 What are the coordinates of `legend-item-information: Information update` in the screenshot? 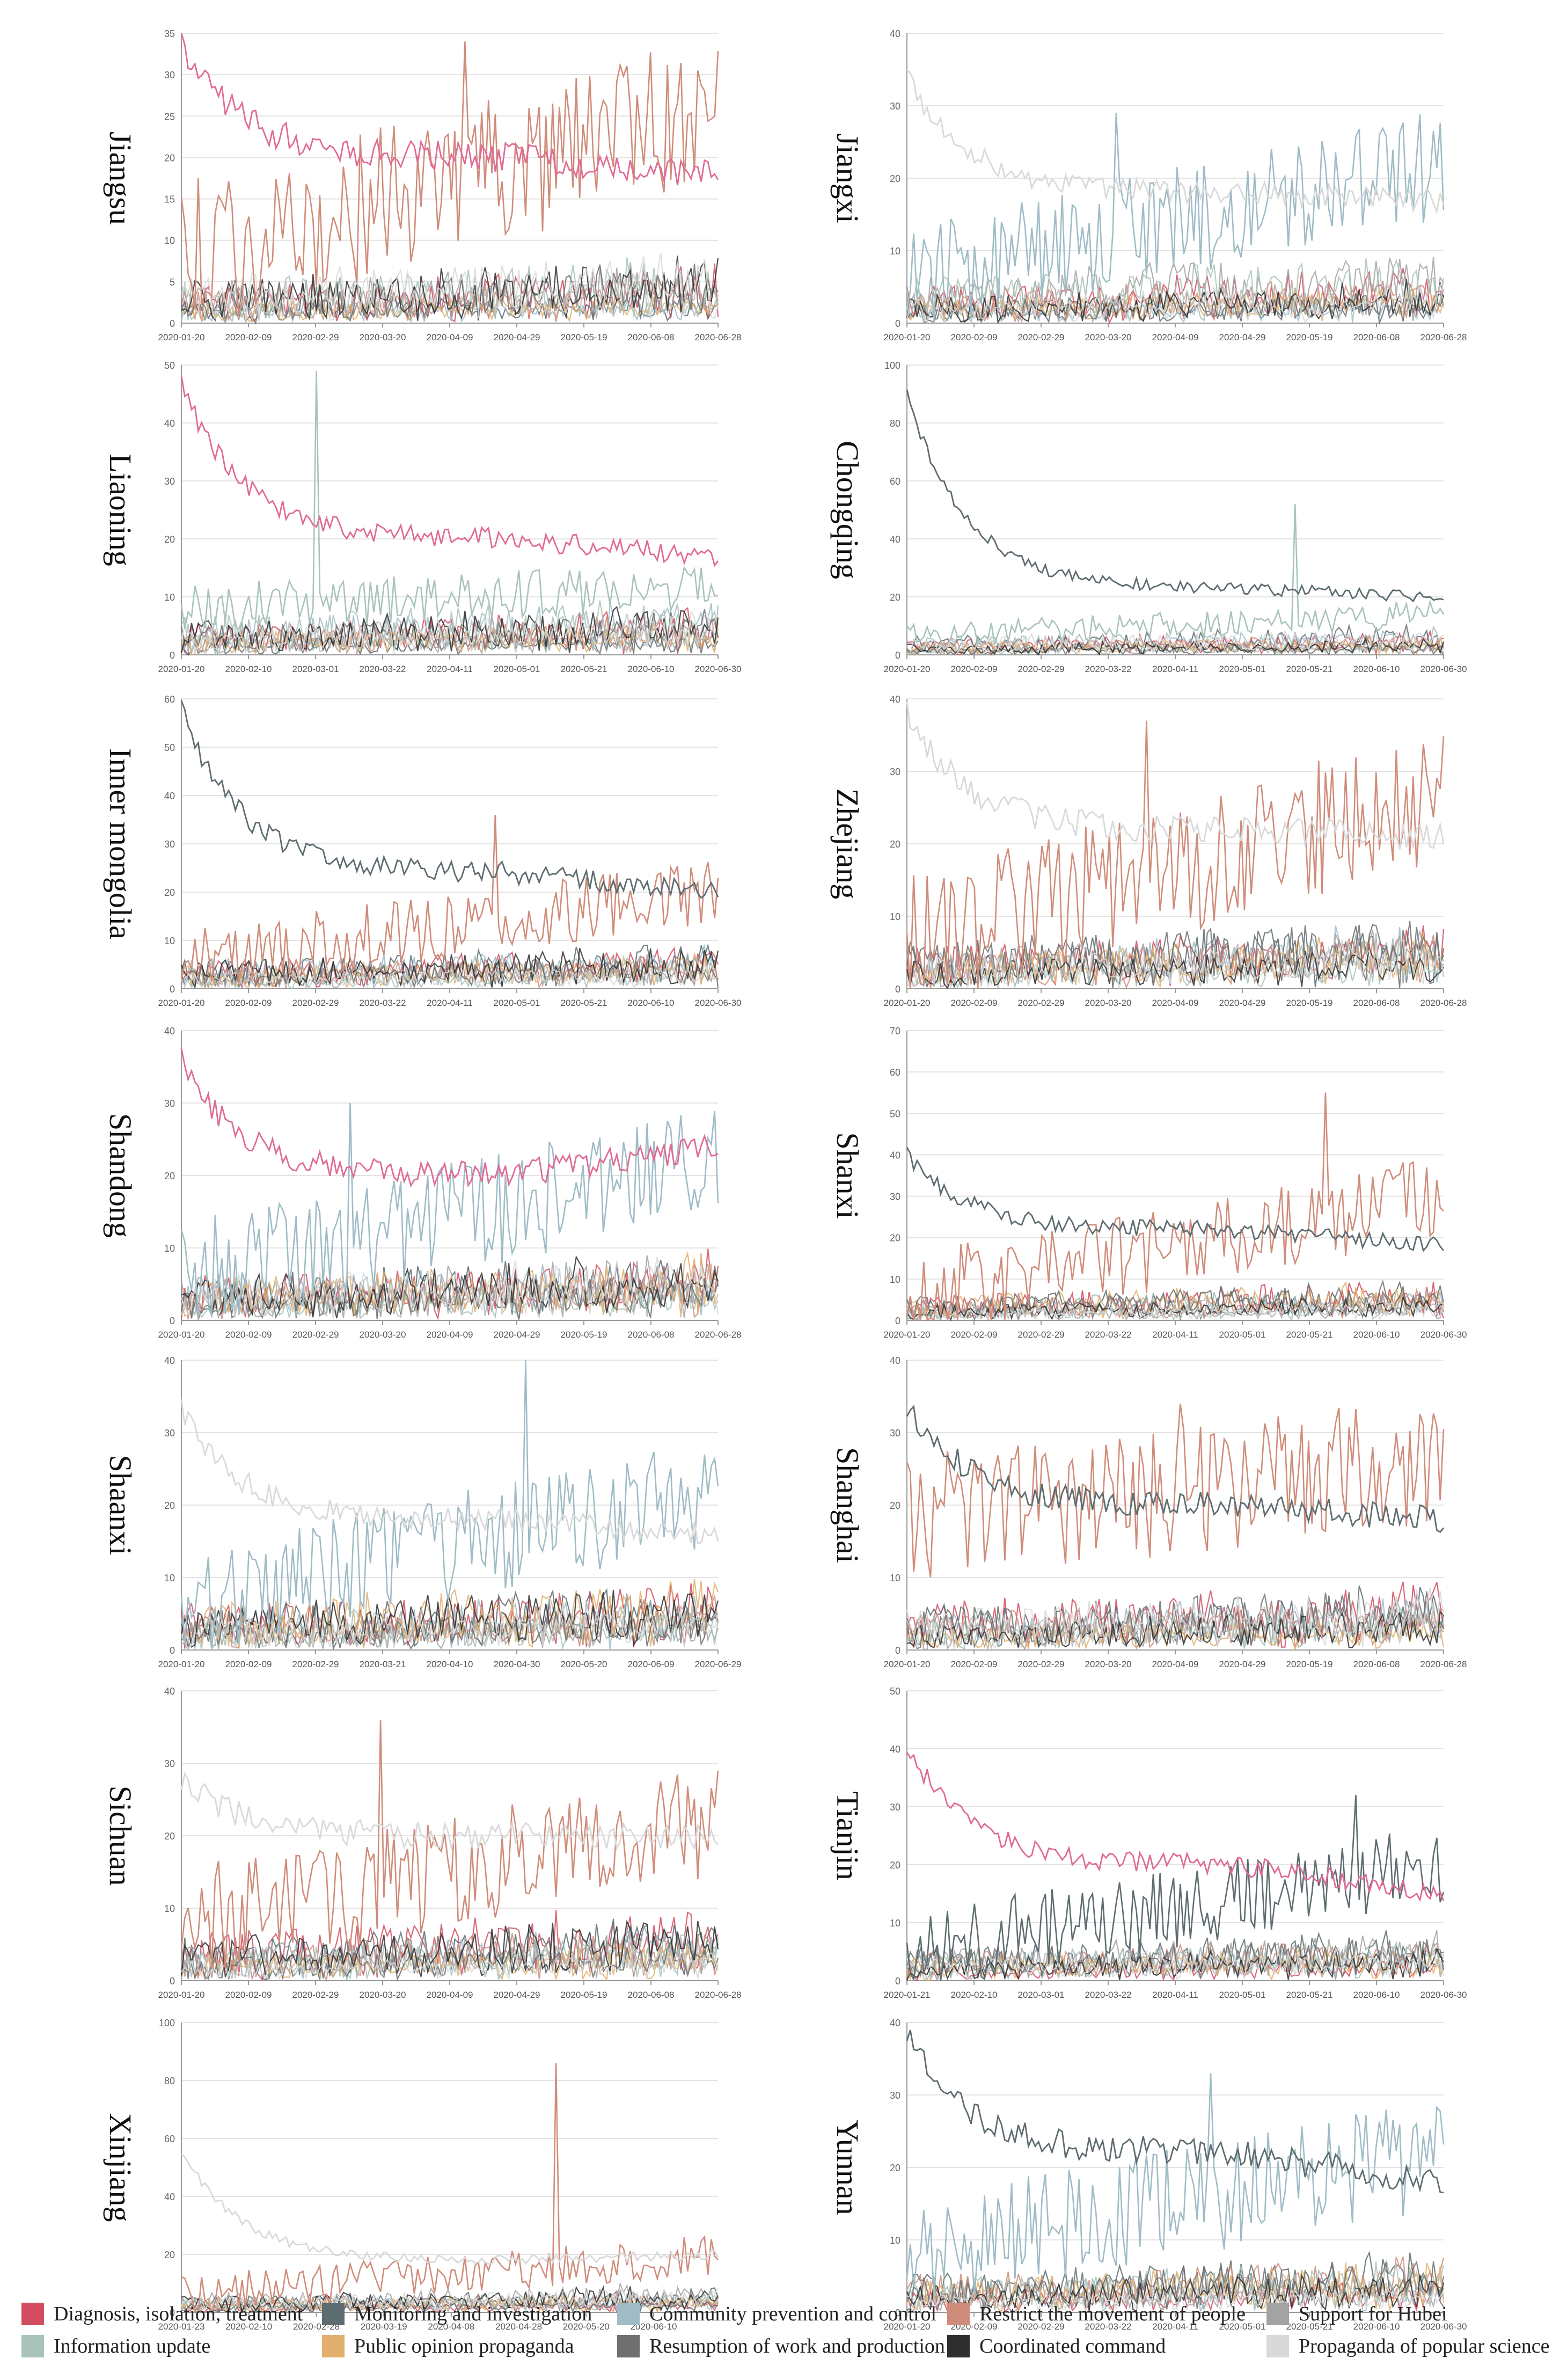 It's located at (115, 2346).